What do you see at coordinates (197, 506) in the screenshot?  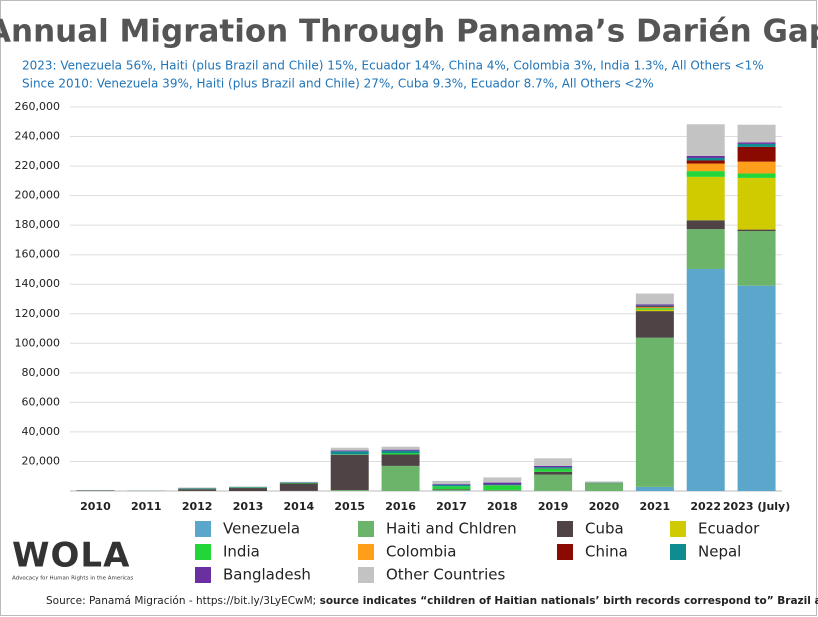 I see `x-tick-label: 2012` at bounding box center [197, 506].